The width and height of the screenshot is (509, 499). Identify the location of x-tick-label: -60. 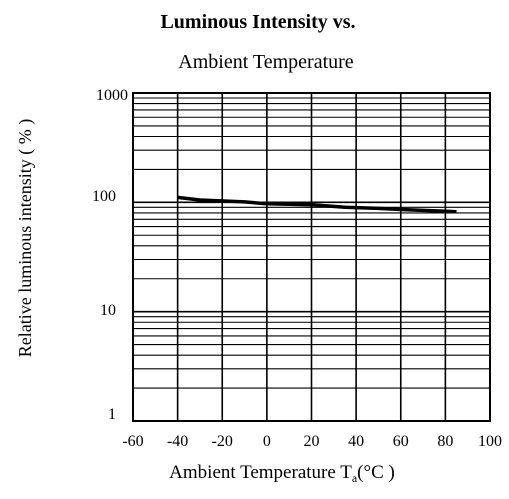
(132, 441).